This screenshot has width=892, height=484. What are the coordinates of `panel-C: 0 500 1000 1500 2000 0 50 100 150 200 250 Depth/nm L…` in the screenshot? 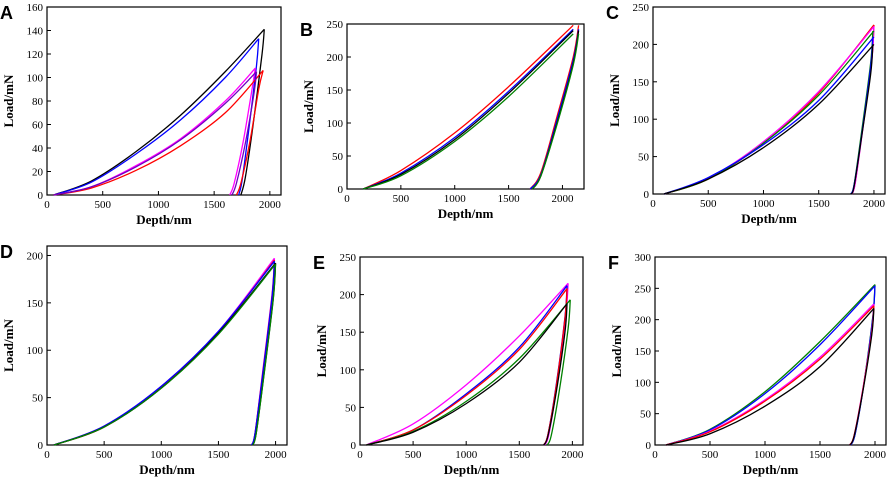 It's located at (746, 114).